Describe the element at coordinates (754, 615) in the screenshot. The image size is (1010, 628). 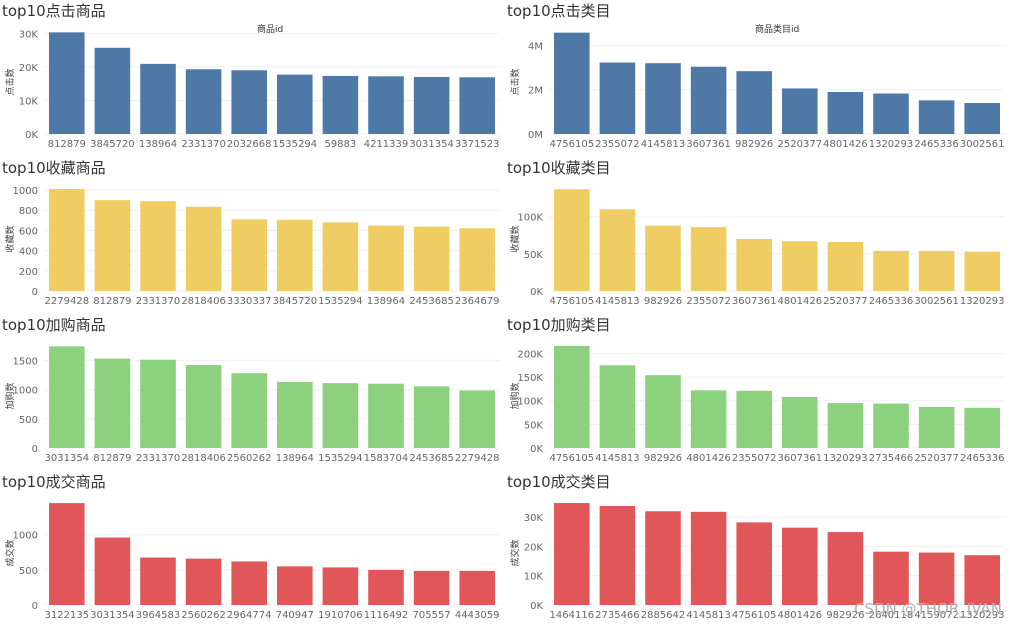
I see `x-tick-label: 4756105` at that location.